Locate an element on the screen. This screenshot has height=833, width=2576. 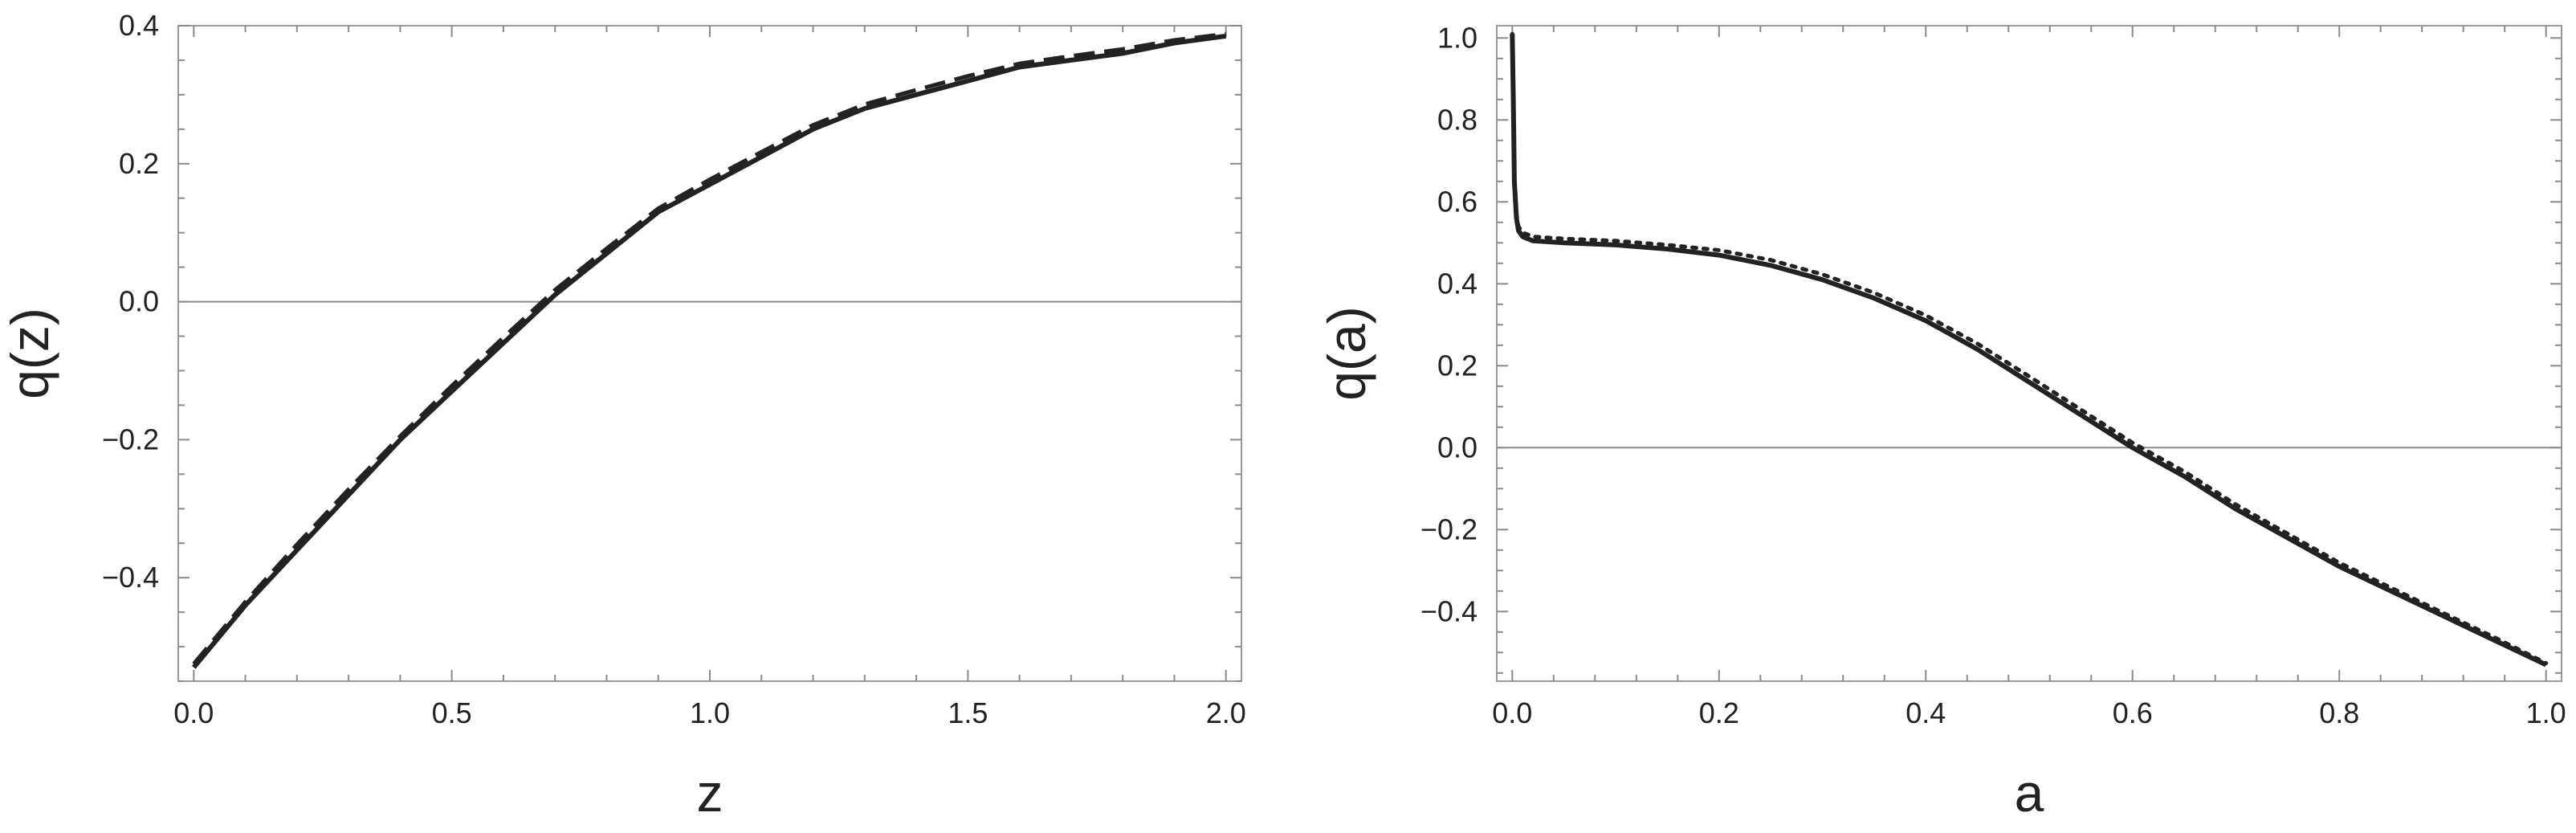
x-axis-title: a is located at coordinates (2029, 793).